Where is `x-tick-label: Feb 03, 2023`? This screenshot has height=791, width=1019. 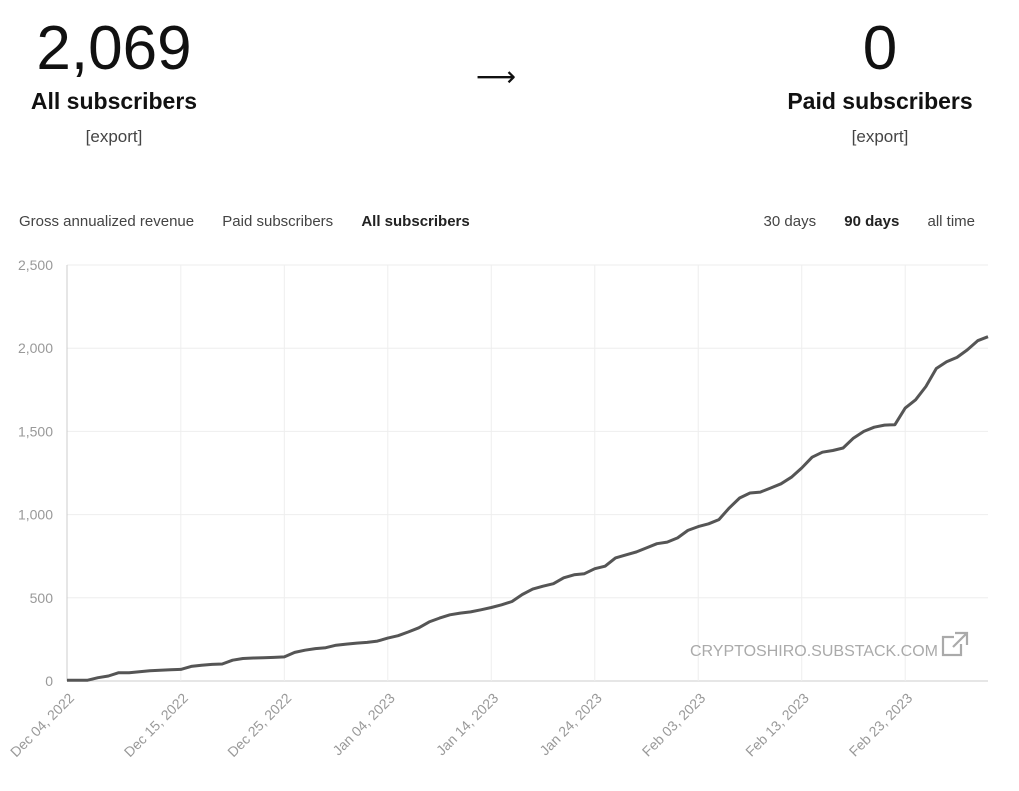
x-tick-label: Feb 03, 2023 is located at coordinates (674, 725).